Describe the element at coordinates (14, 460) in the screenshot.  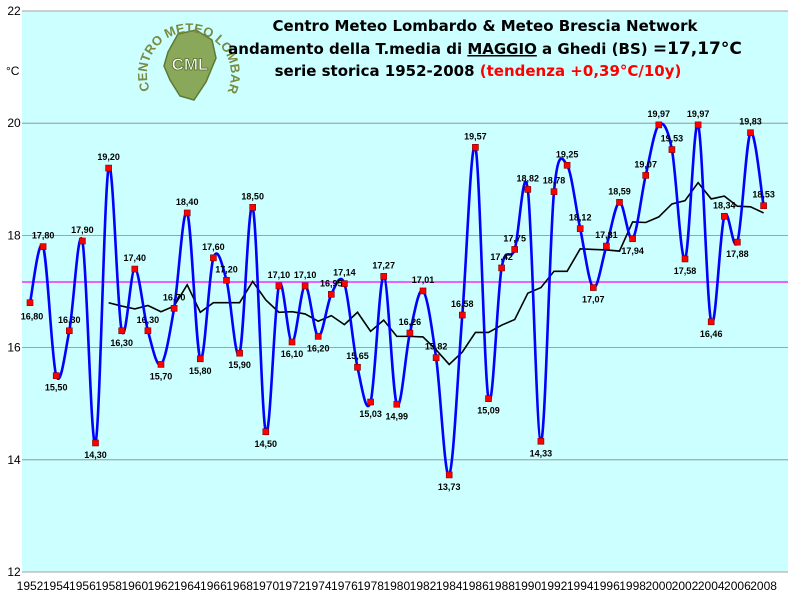
I see `y-tick-label: 14` at that location.